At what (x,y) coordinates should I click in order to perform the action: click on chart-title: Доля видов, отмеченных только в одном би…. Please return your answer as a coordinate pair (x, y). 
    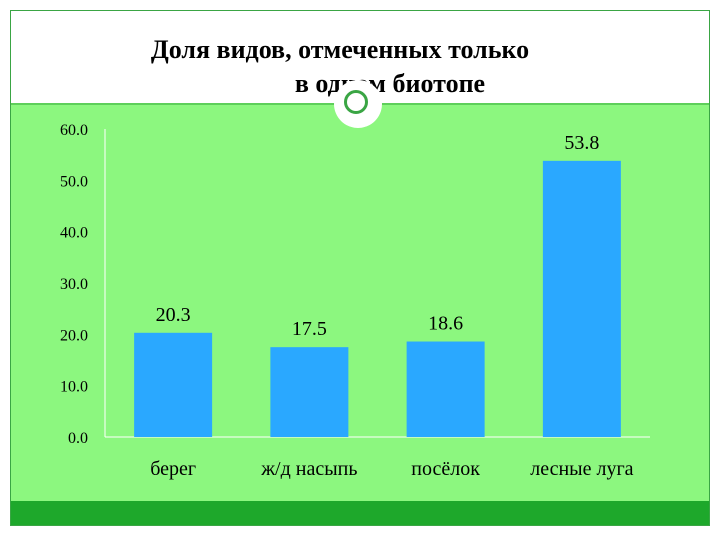
    Looking at the image, I should click on (360, 67).